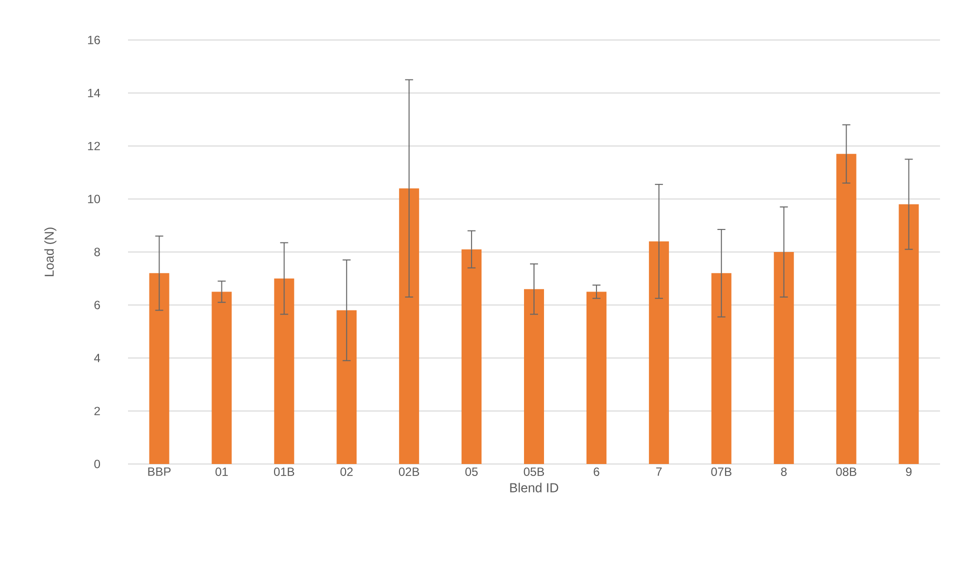  What do you see at coordinates (94, 93) in the screenshot?
I see `y-tick-label: 14` at bounding box center [94, 93].